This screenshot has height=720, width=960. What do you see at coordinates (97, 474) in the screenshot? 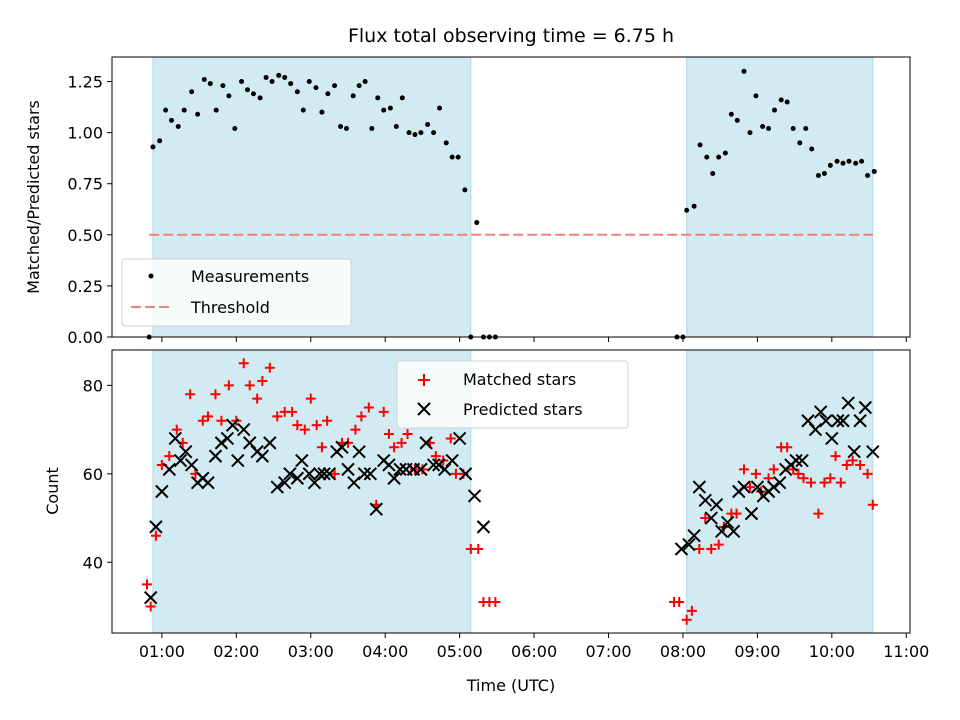
I see `bottom-y-axis: 40 60 80` at bounding box center [97, 474].